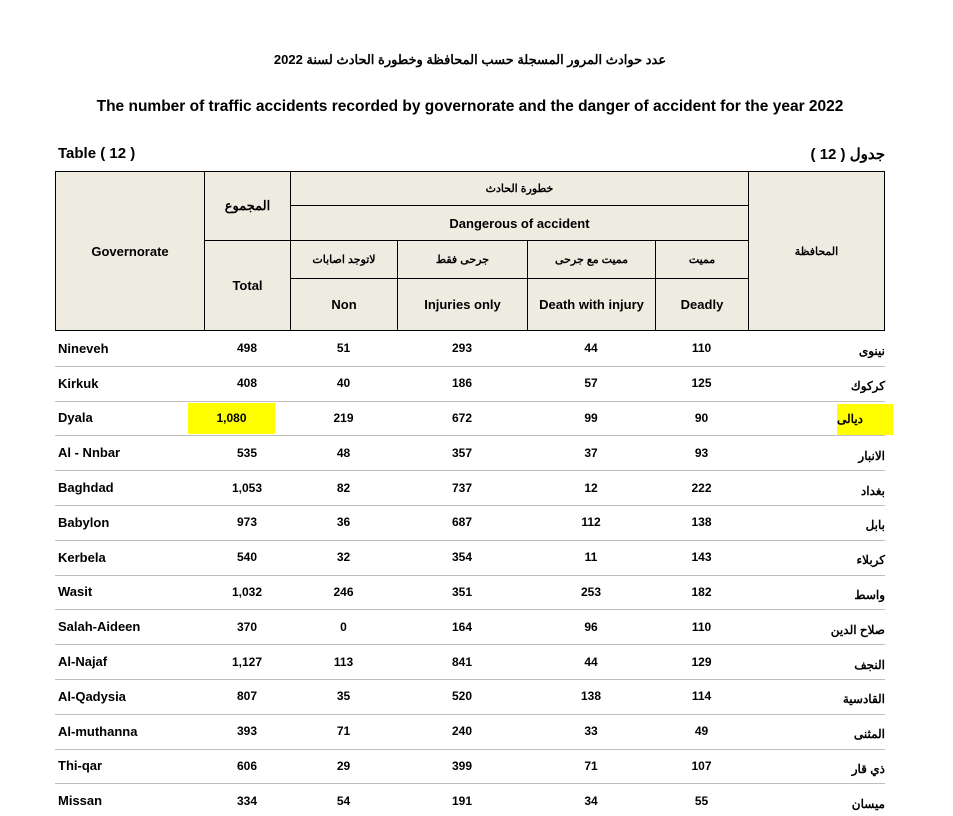 The image size is (953, 816). Describe the element at coordinates (75, 418) in the screenshot. I see `governorate: Dyala` at that location.